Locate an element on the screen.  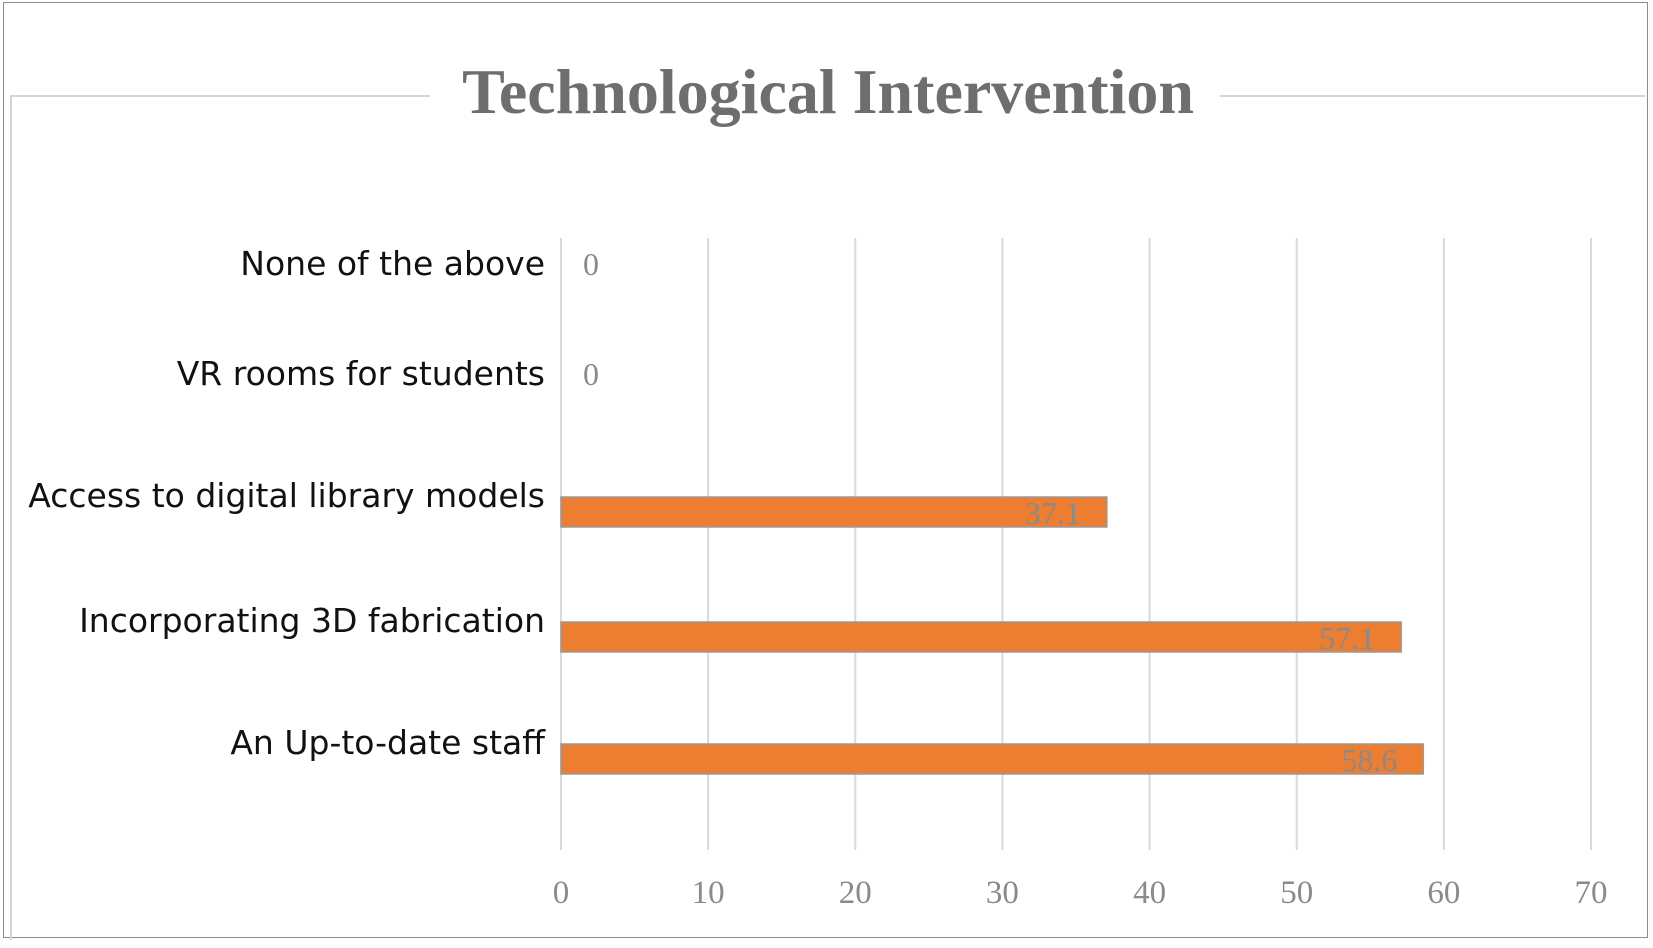
title-background is located at coordinates (825, 97).